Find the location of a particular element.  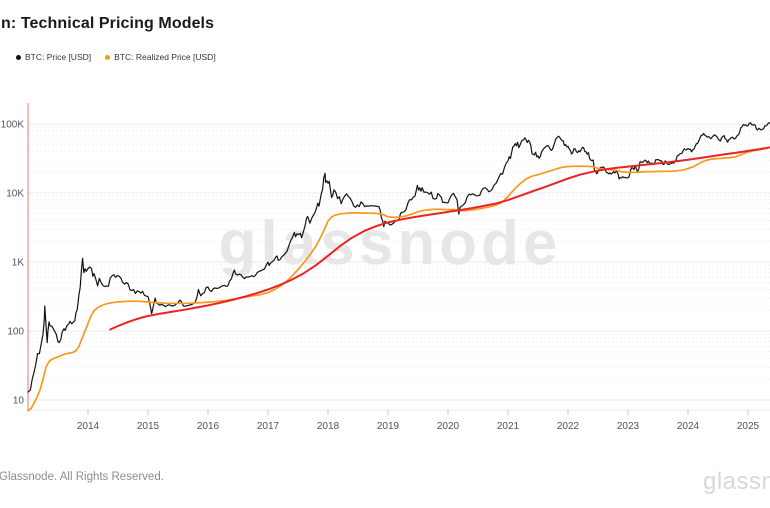

x-axis-tick-label: 2017 is located at coordinates (268, 426).